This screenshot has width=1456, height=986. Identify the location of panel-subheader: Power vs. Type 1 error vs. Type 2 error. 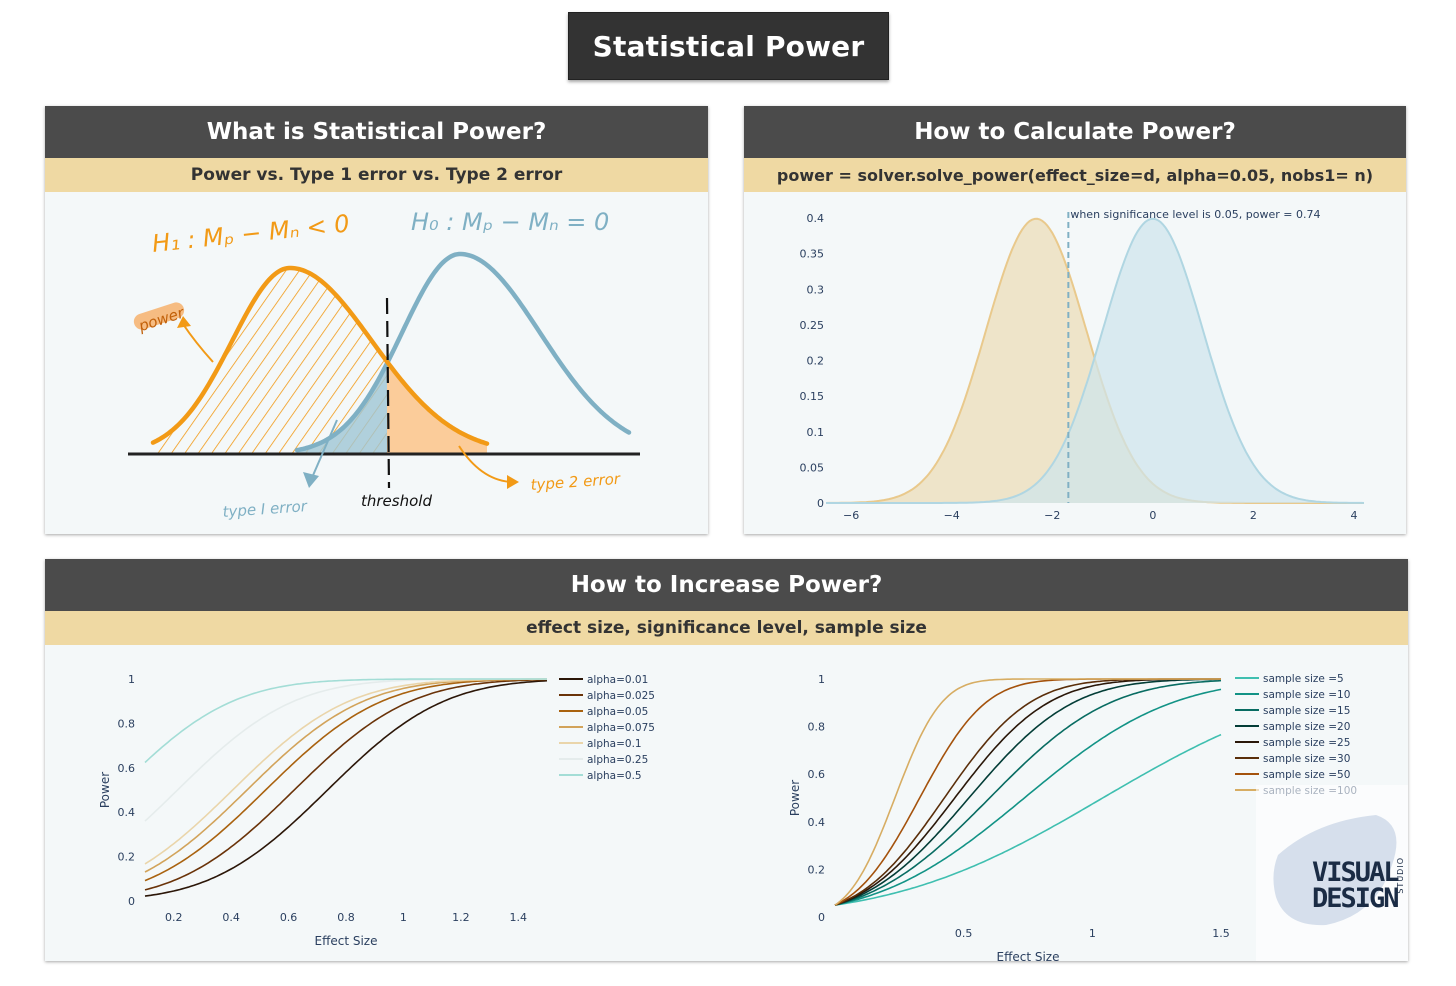
(376, 175).